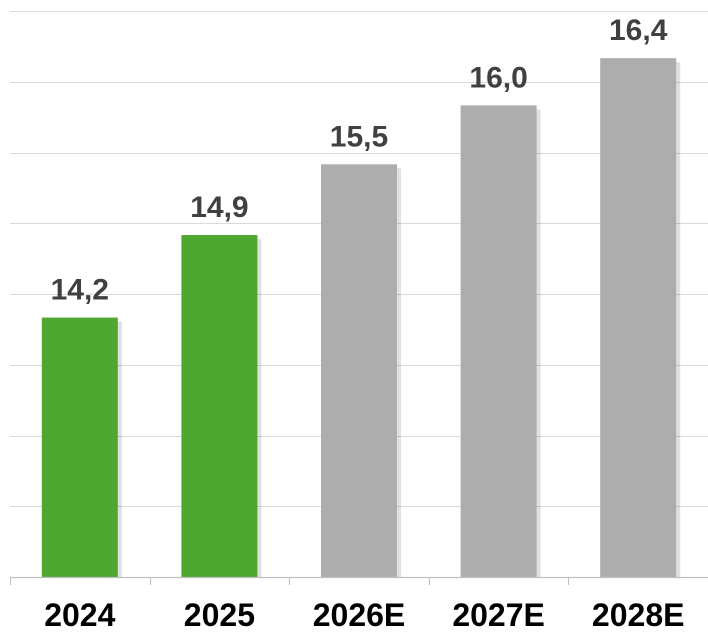  I want to click on data-label-2028e: 16,4, so click(638, 30).